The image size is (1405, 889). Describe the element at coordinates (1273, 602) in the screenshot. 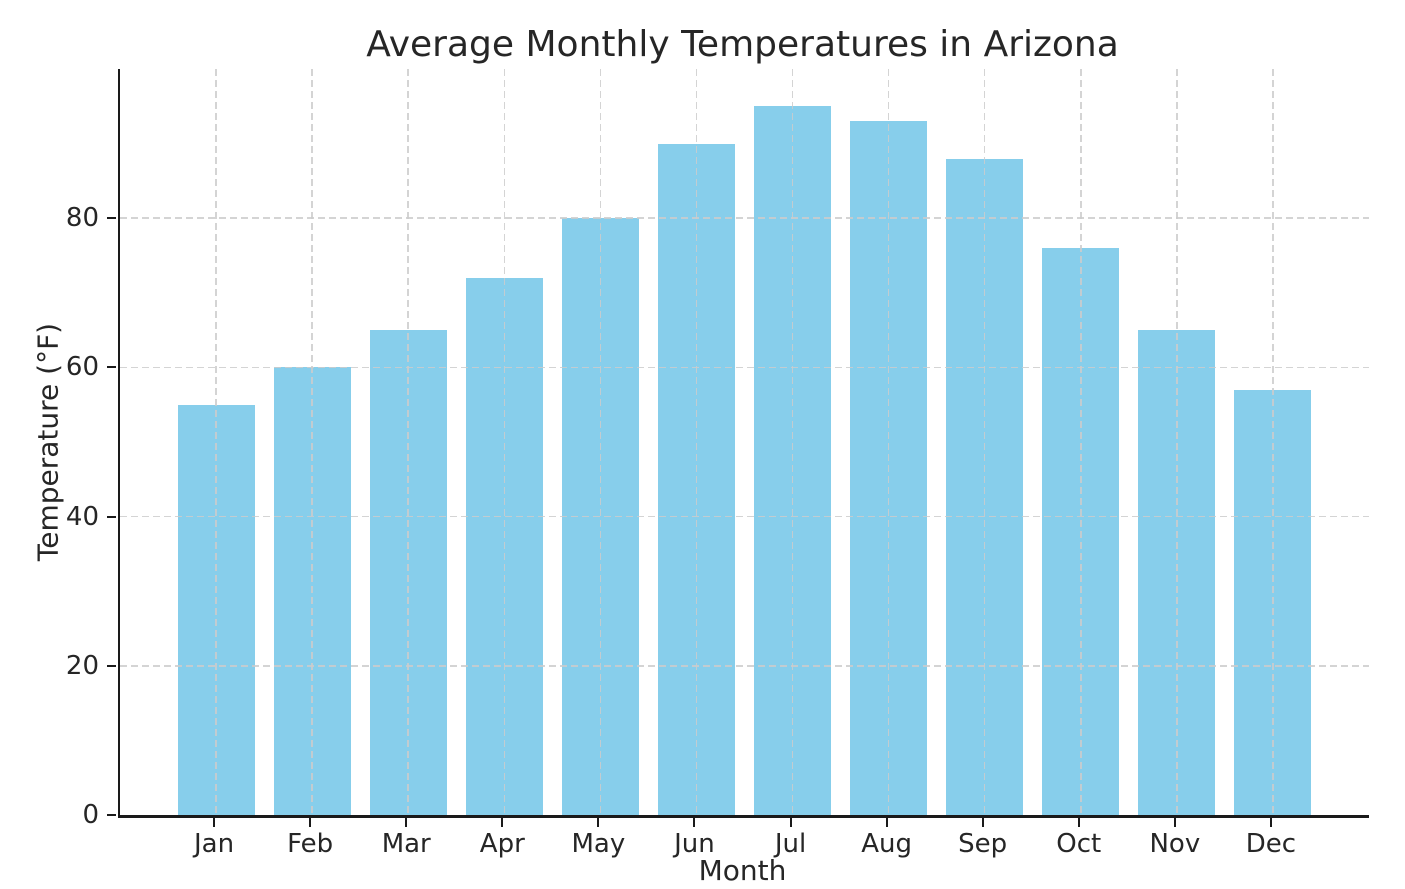

I see `bar-dec` at that location.